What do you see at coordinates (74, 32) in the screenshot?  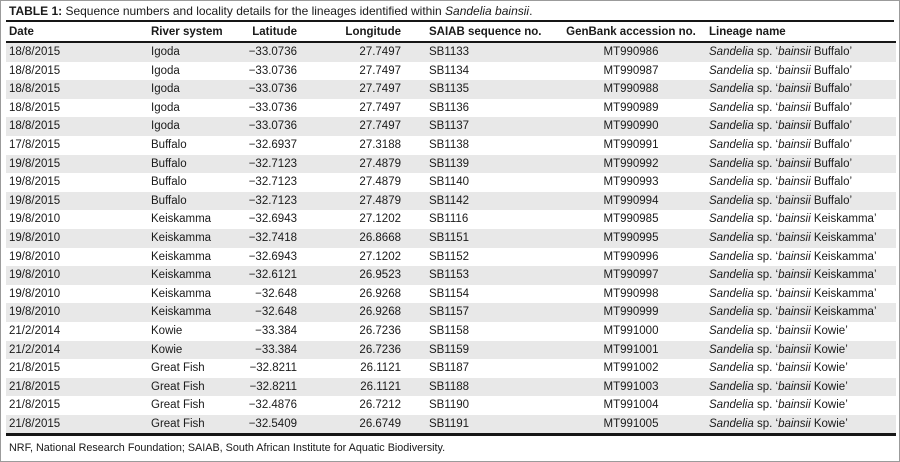 I see `header-date: Date` at bounding box center [74, 32].